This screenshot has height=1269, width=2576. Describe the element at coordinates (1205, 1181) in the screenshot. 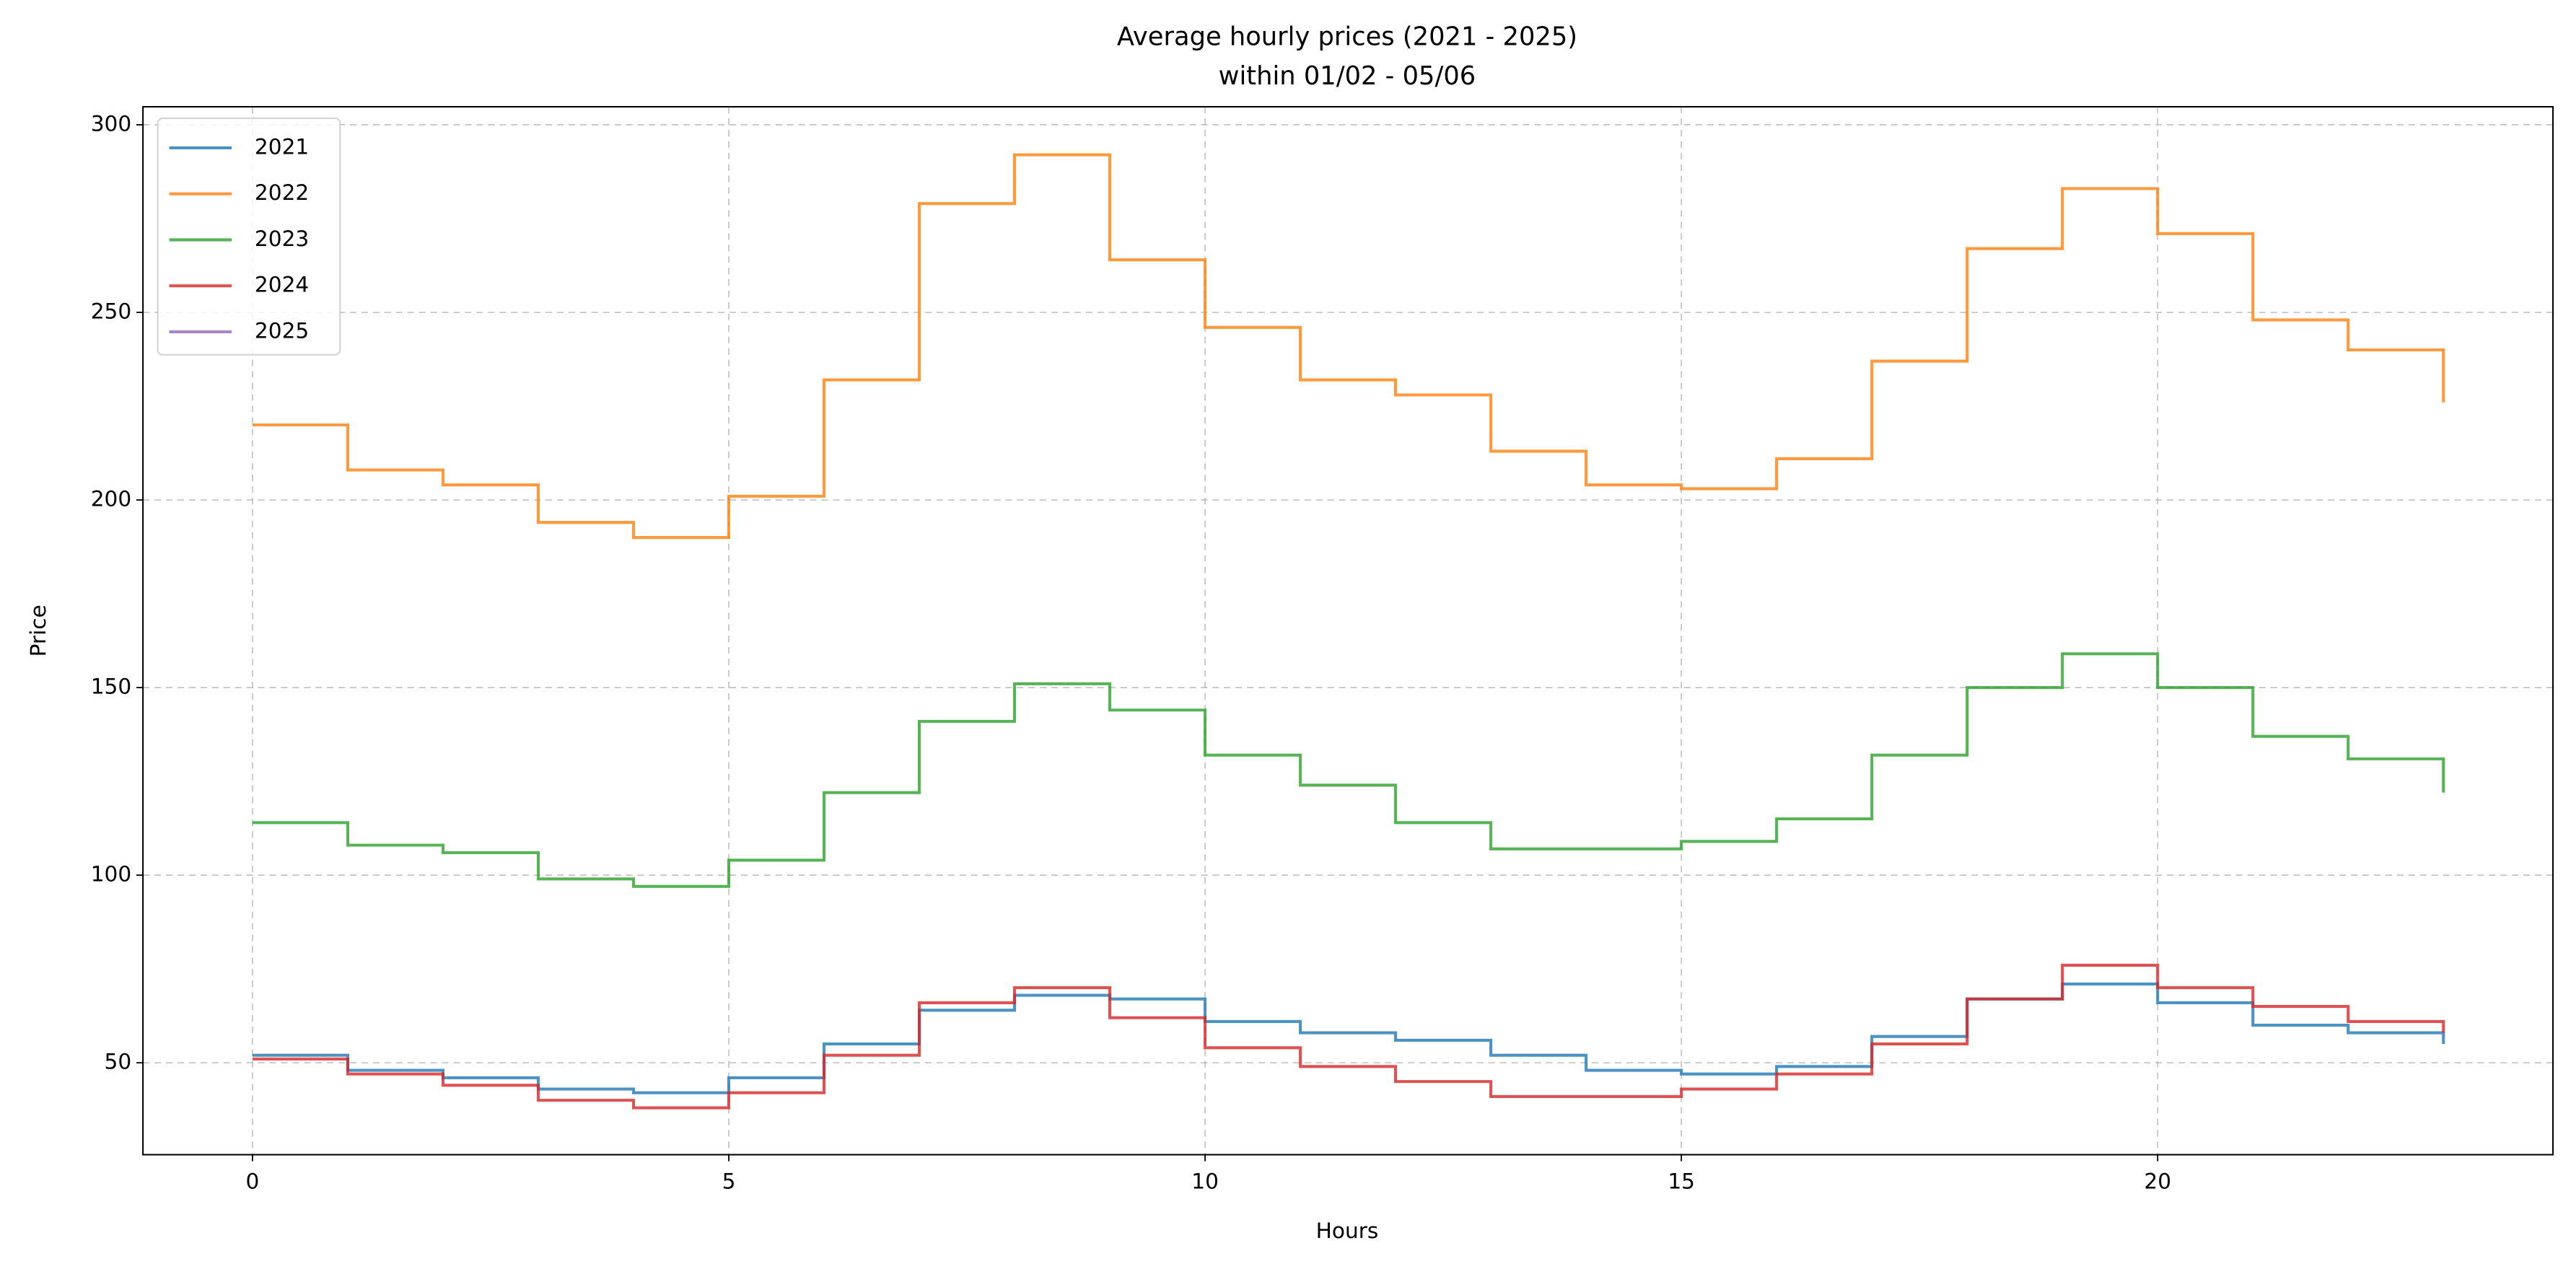

I see `x-tick-label: 10` at that location.